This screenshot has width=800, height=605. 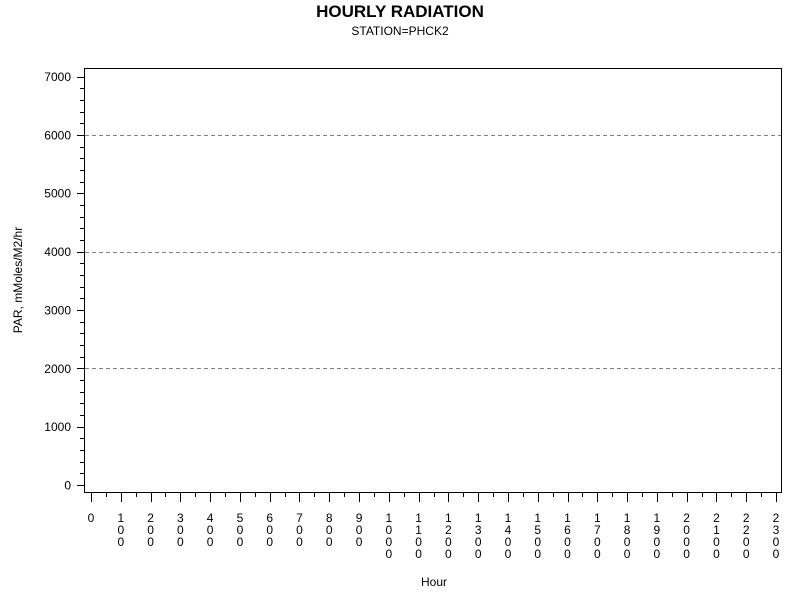 What do you see at coordinates (57, 252) in the screenshot?
I see `y-tick-label: 4000` at bounding box center [57, 252].